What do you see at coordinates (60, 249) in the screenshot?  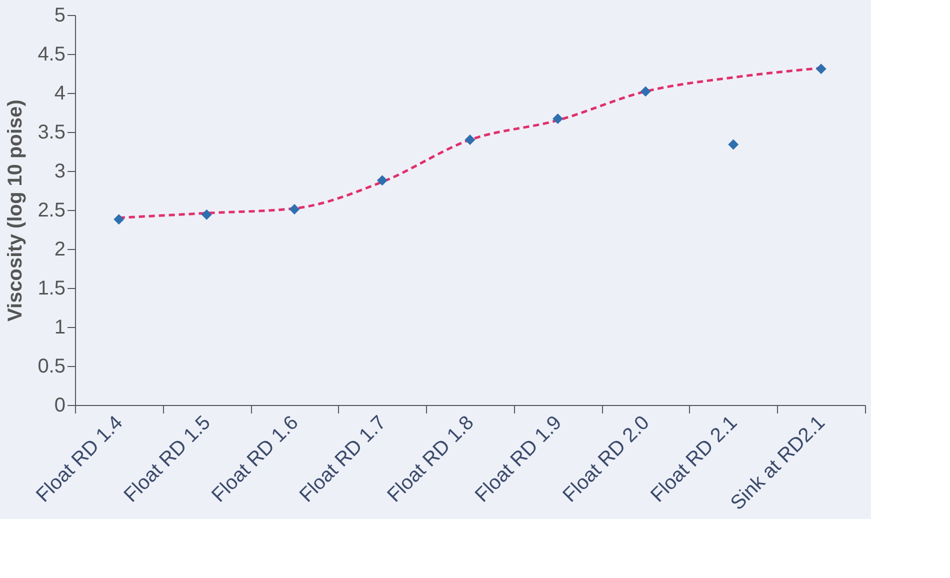 I see `y-tick-label: 2` at bounding box center [60, 249].